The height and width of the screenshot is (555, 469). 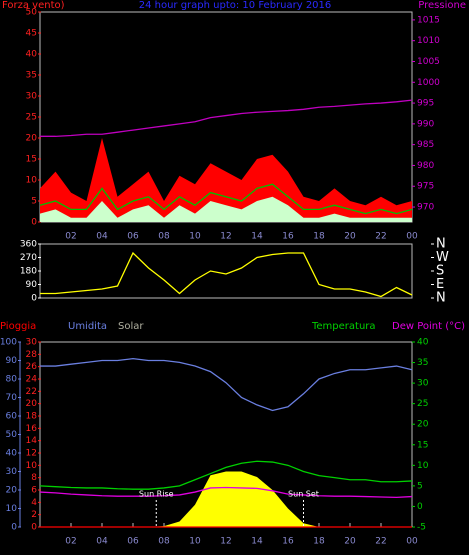 What do you see at coordinates (442, 257) in the screenshot?
I see `y-tick-label: W` at bounding box center [442, 257].